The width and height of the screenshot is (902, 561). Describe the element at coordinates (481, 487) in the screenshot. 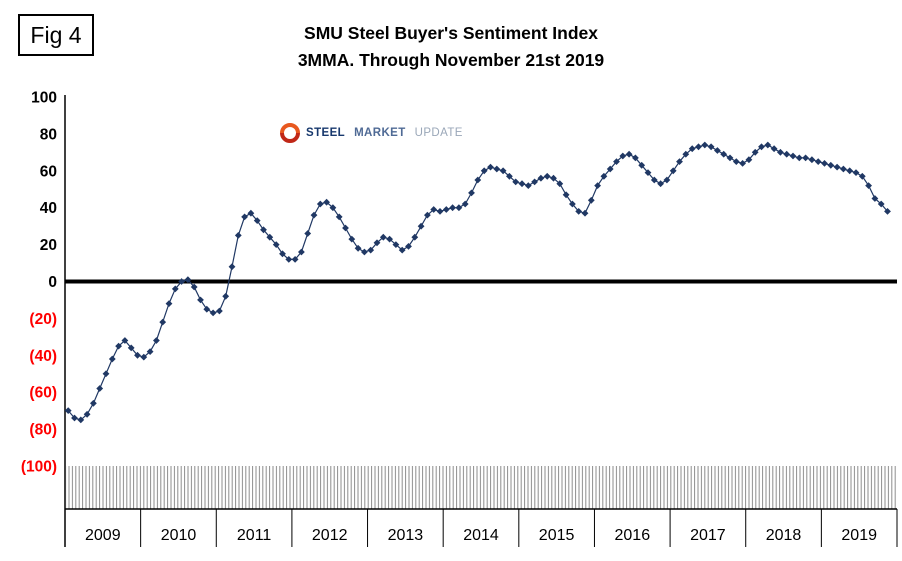

I see `hatch-band` at that location.